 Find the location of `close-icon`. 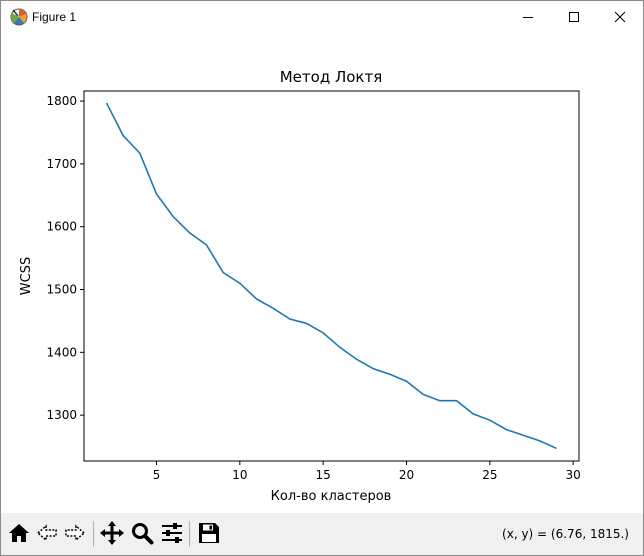

close-icon is located at coordinates (620, 17).